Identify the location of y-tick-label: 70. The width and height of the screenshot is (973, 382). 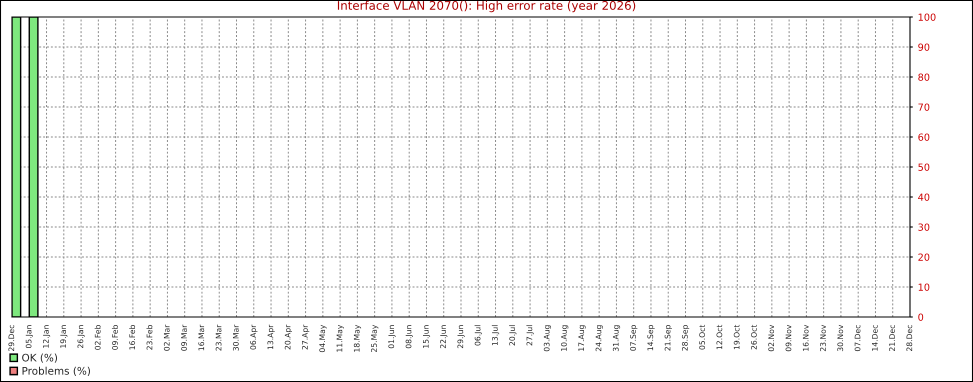
(924, 107).